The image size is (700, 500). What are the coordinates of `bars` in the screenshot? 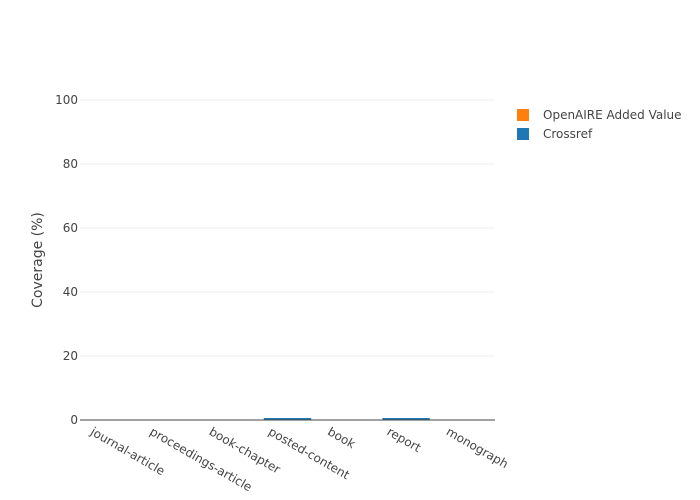 It's located at (346, 419).